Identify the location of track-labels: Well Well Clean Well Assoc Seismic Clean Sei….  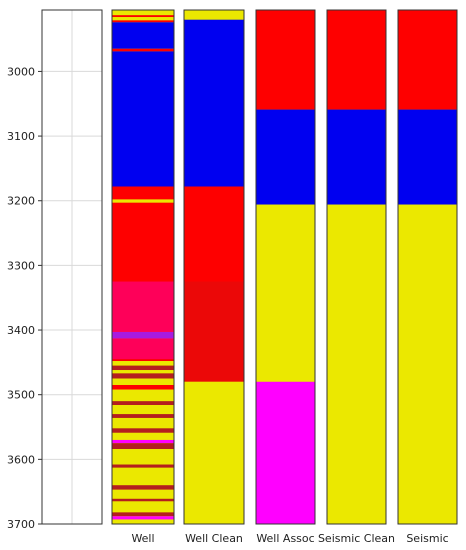
(289, 538).